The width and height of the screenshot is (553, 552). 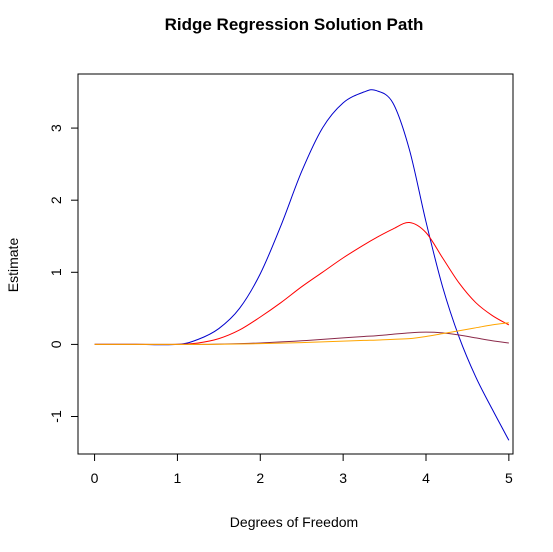 I want to click on x-tick-label: 5, so click(x=509, y=478).